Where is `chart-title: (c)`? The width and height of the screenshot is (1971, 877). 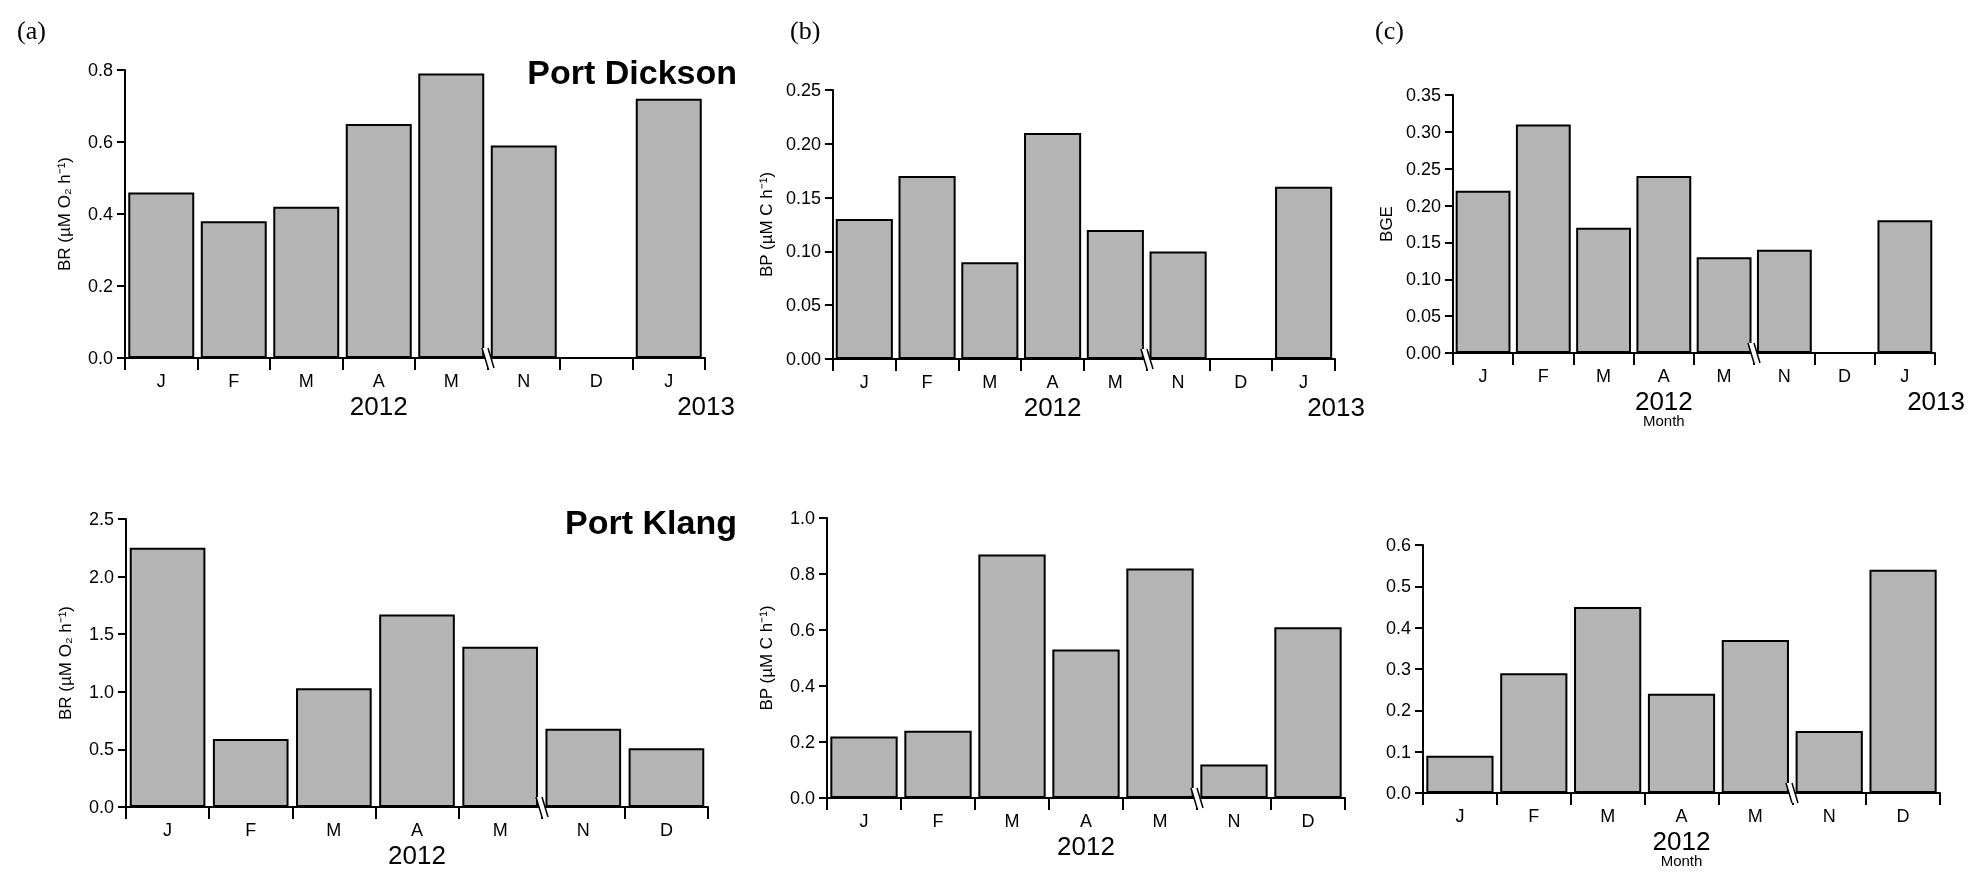 chart-title: (c) is located at coordinates (1389, 30).